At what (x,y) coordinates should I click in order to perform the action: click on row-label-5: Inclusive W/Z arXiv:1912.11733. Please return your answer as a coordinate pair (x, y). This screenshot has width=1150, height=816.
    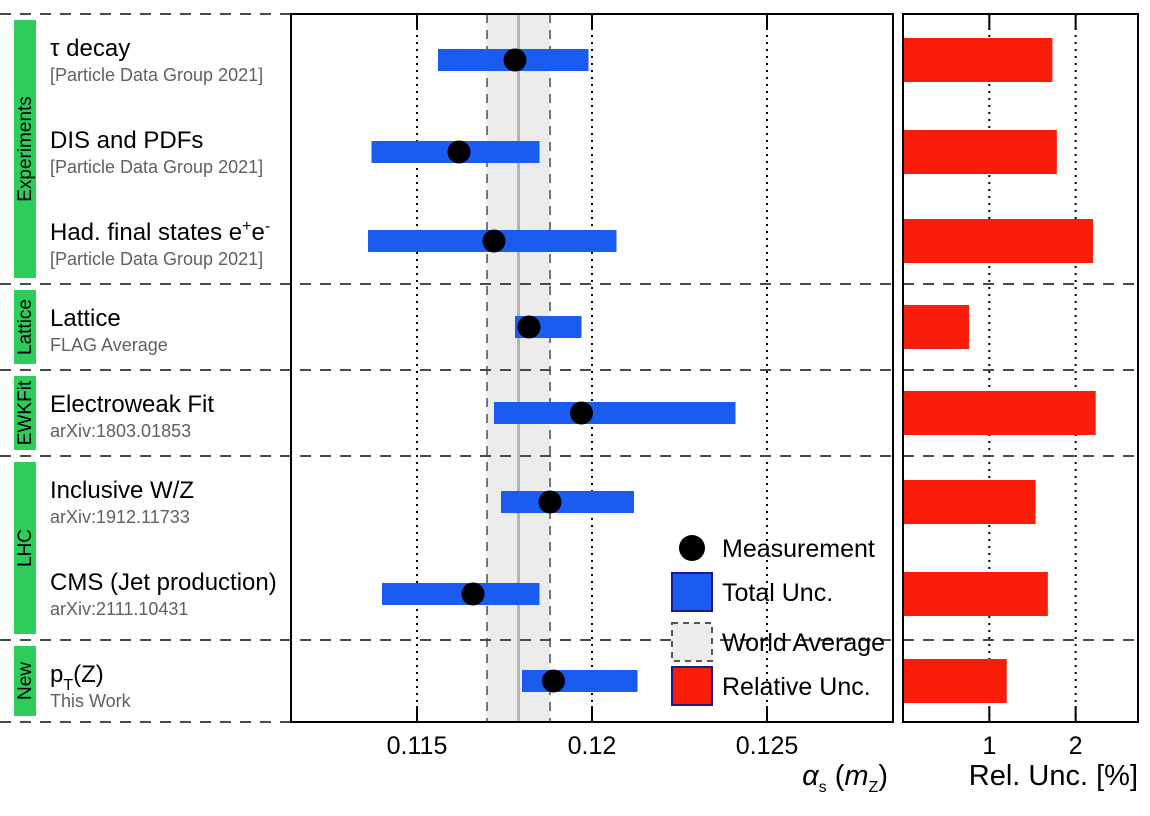
    Looking at the image, I should click on (122, 502).